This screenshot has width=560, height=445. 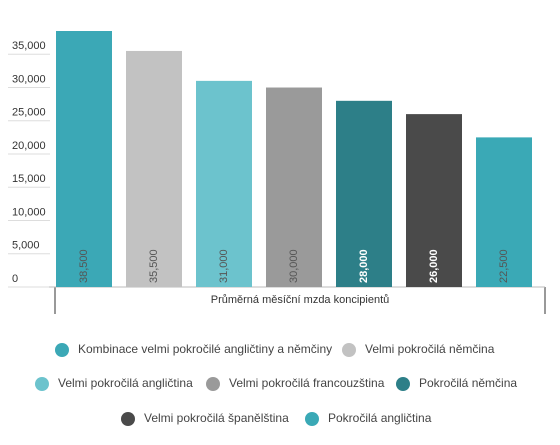 What do you see at coordinates (15, 279) in the screenshot?
I see `y-tick-label: 0` at bounding box center [15, 279].